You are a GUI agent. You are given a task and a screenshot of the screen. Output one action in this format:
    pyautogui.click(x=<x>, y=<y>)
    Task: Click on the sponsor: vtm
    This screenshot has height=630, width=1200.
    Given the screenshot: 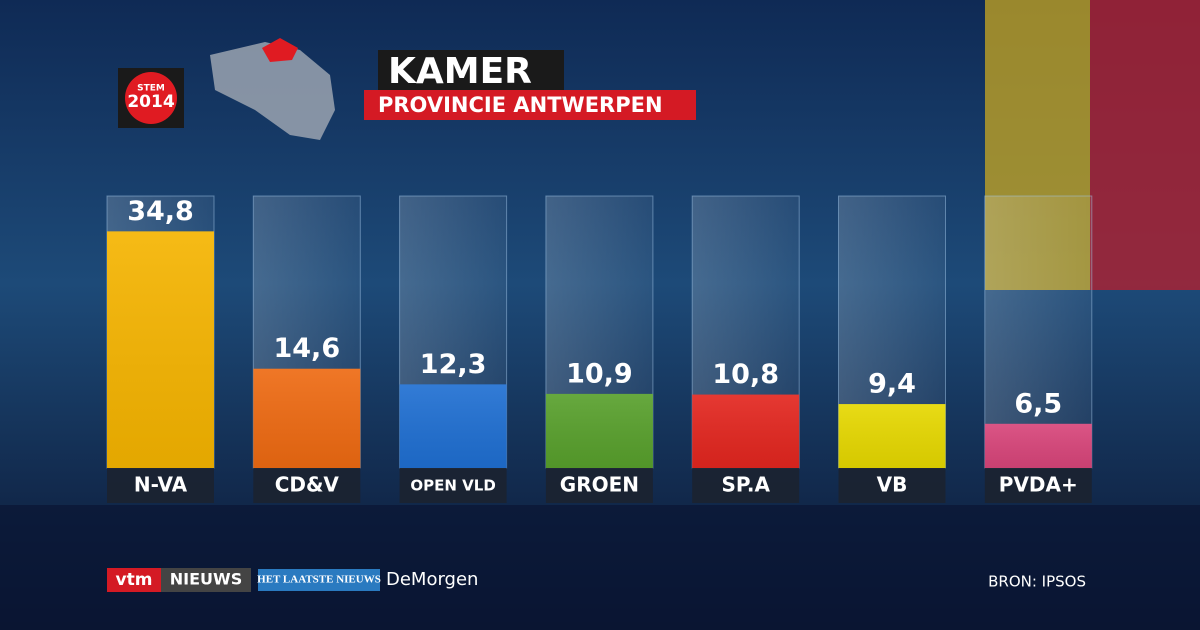 What is the action you would take?
    pyautogui.click(x=134, y=580)
    